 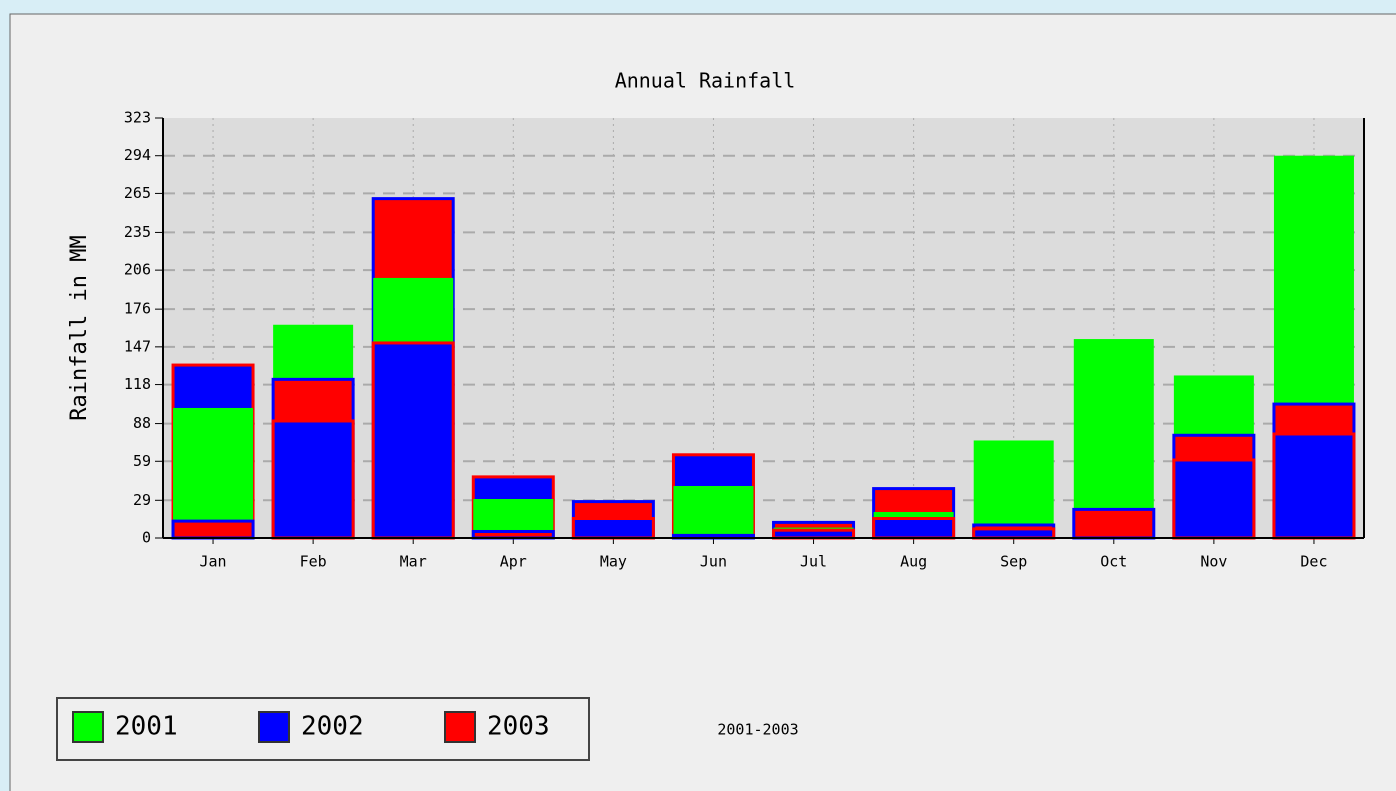 I want to click on y-tick-label: 294, so click(x=137, y=155).